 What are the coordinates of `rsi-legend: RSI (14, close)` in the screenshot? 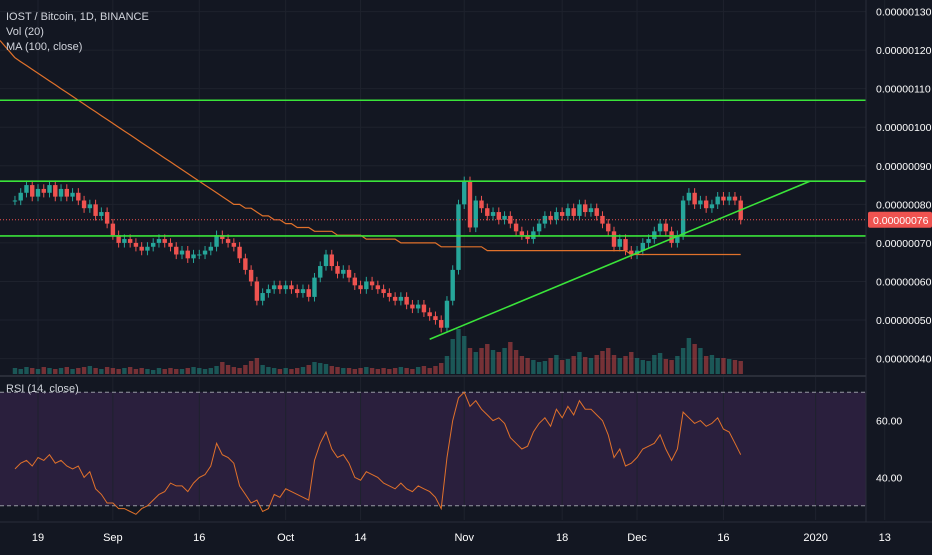 It's located at (42, 389).